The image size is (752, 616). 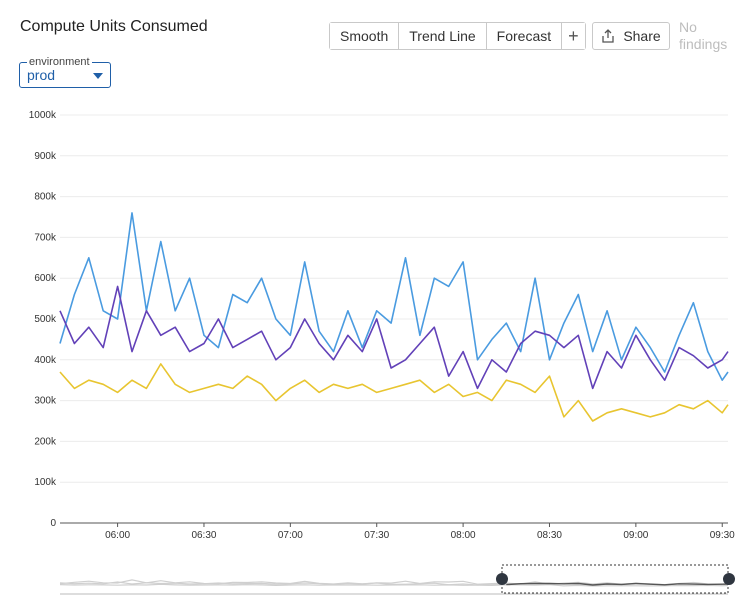 What do you see at coordinates (608, 36) in the screenshot?
I see `share-icon` at bounding box center [608, 36].